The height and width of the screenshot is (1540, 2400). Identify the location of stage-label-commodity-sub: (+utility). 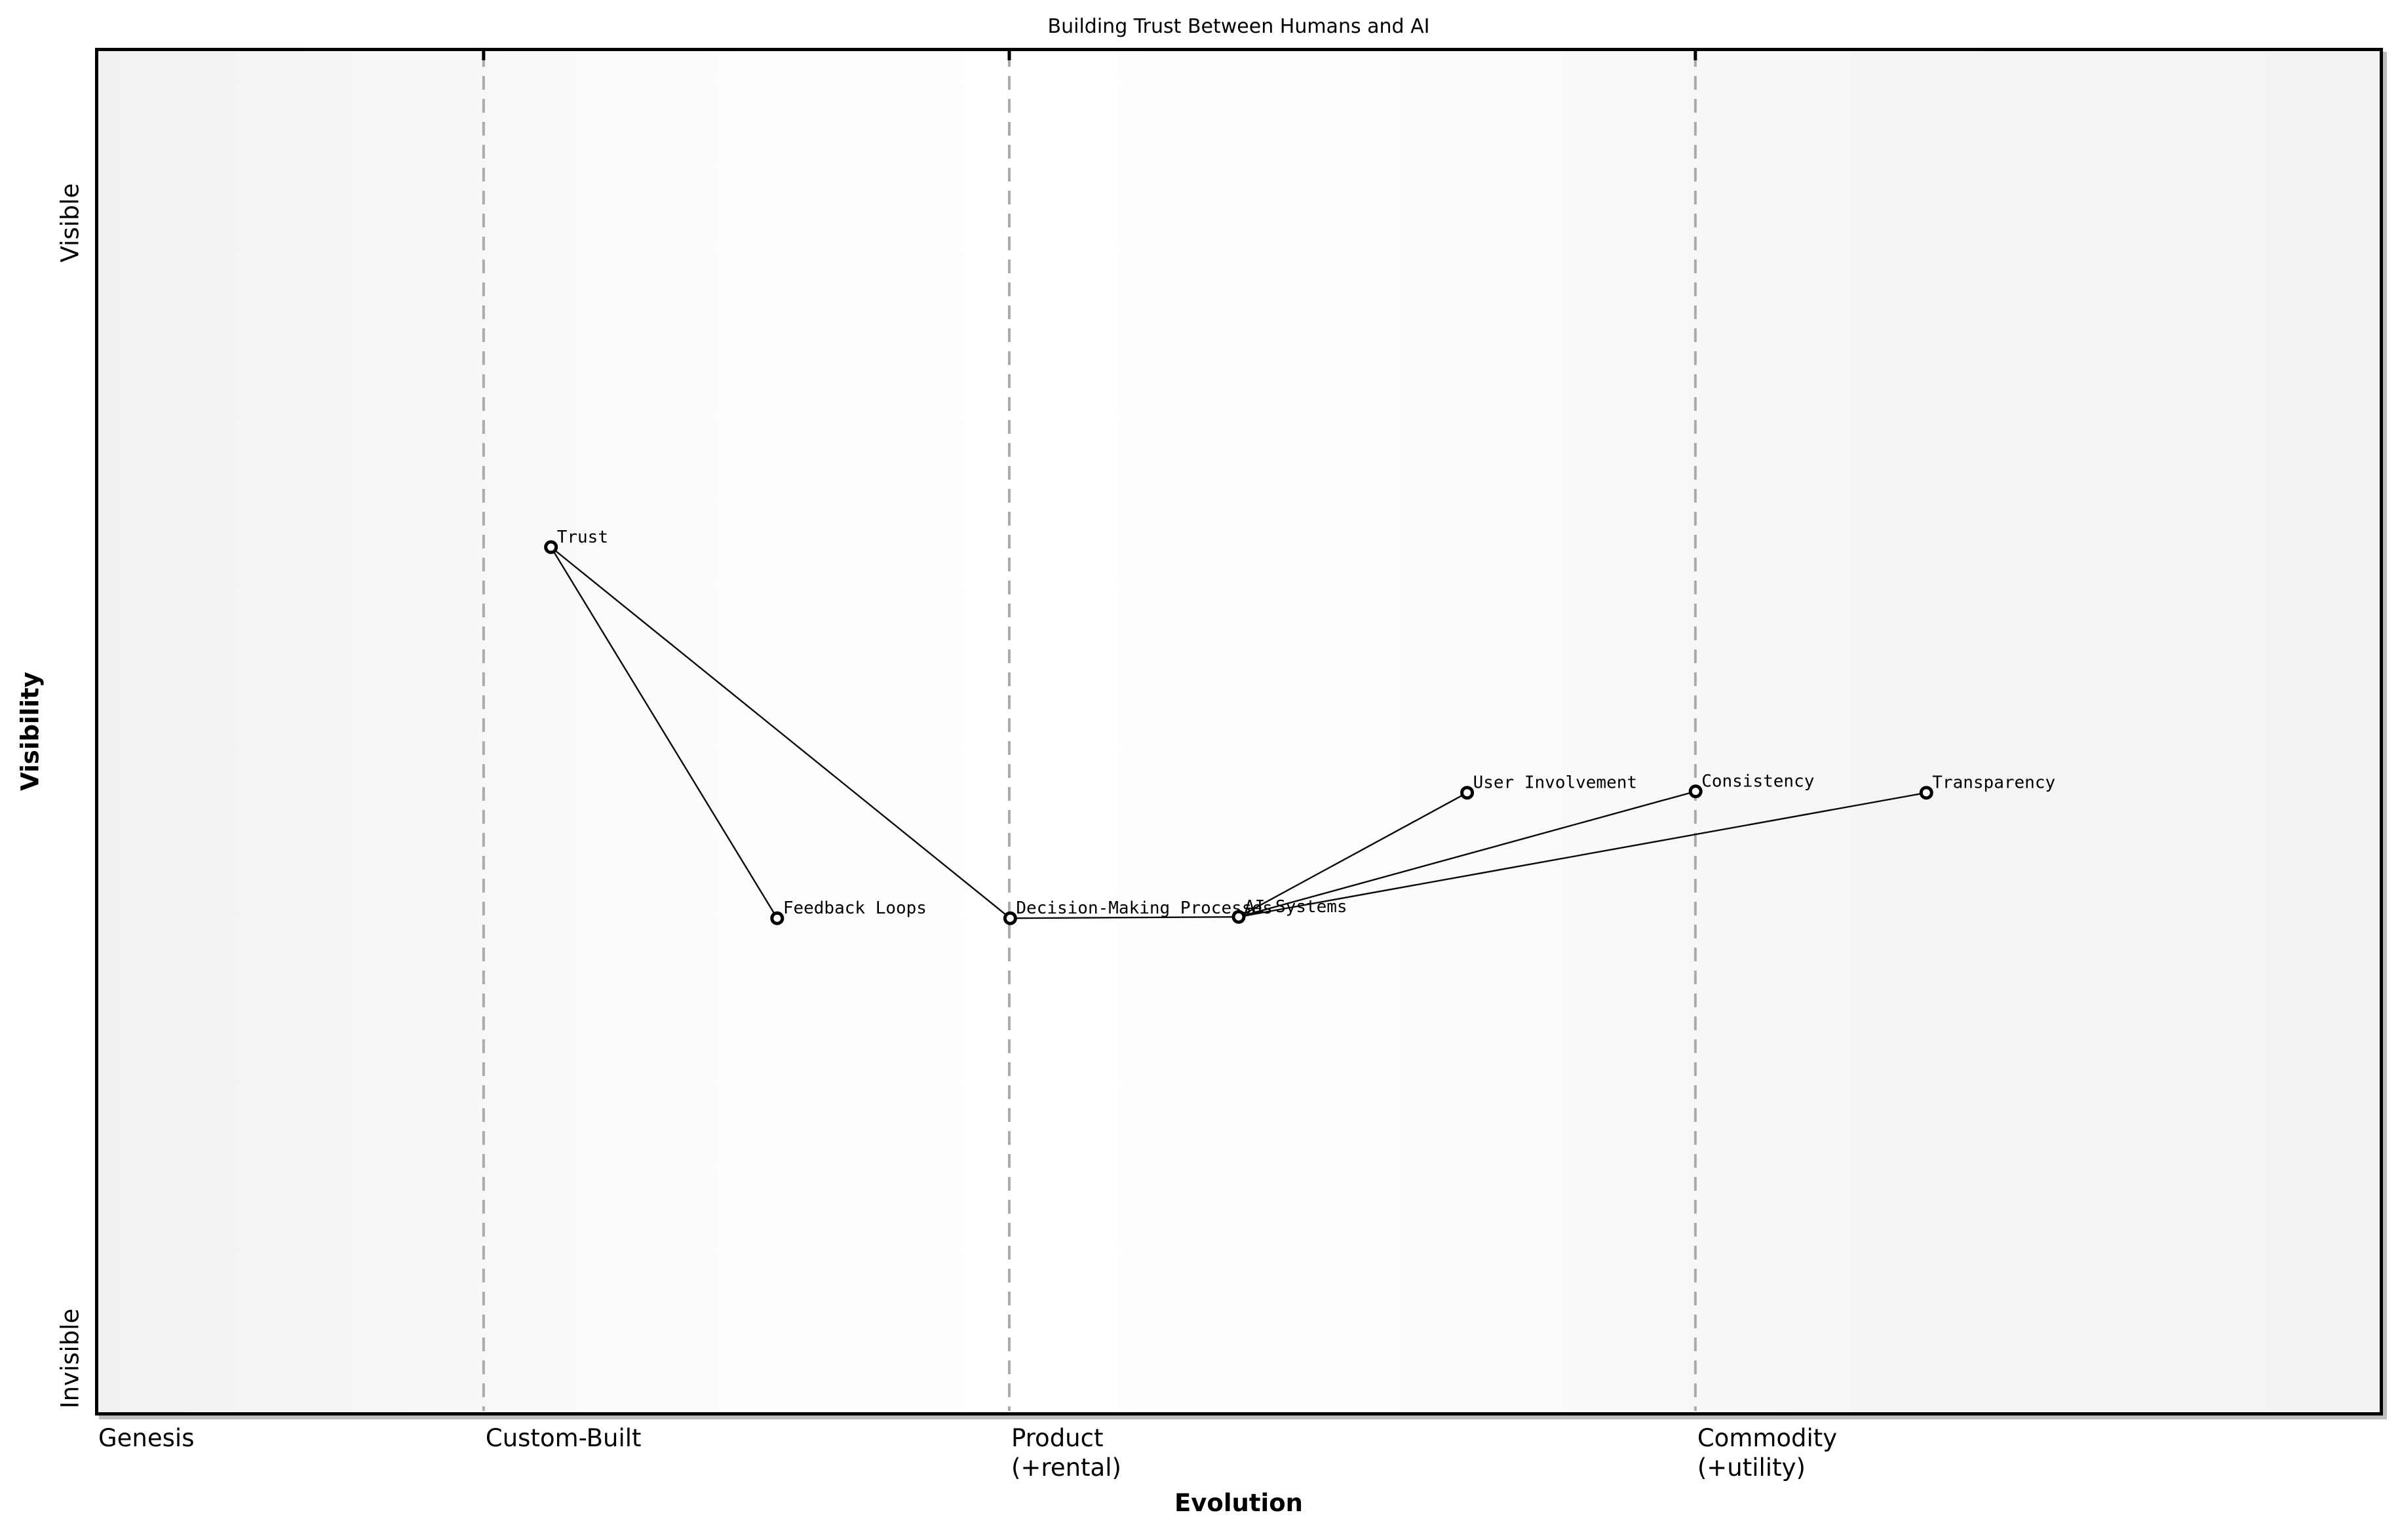
(1751, 1467).